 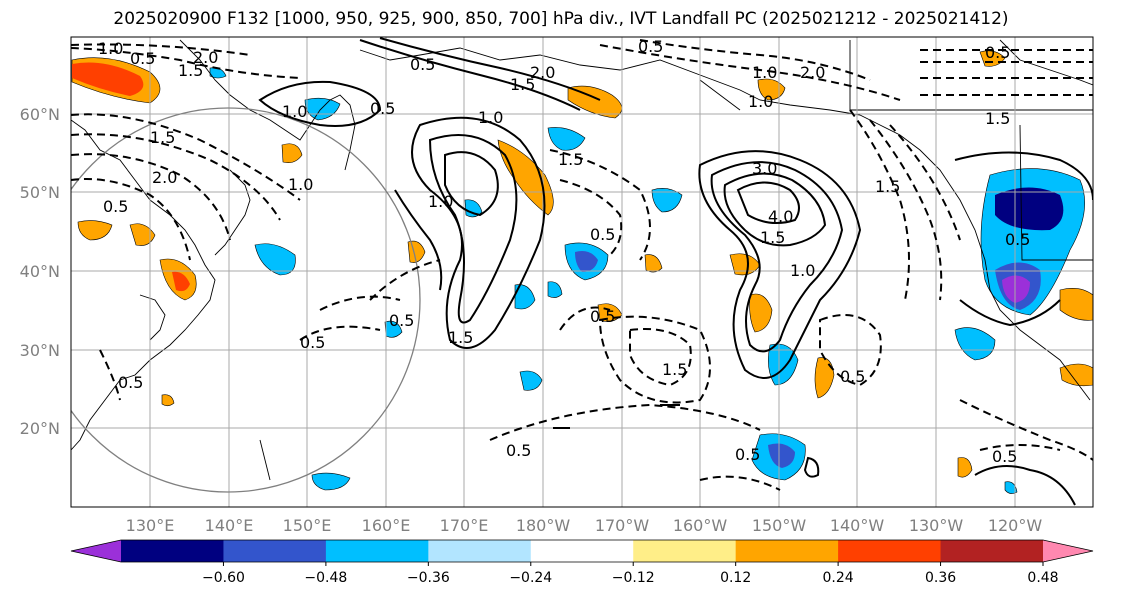 I want to click on colorbar-outline, so click(x=582, y=551).